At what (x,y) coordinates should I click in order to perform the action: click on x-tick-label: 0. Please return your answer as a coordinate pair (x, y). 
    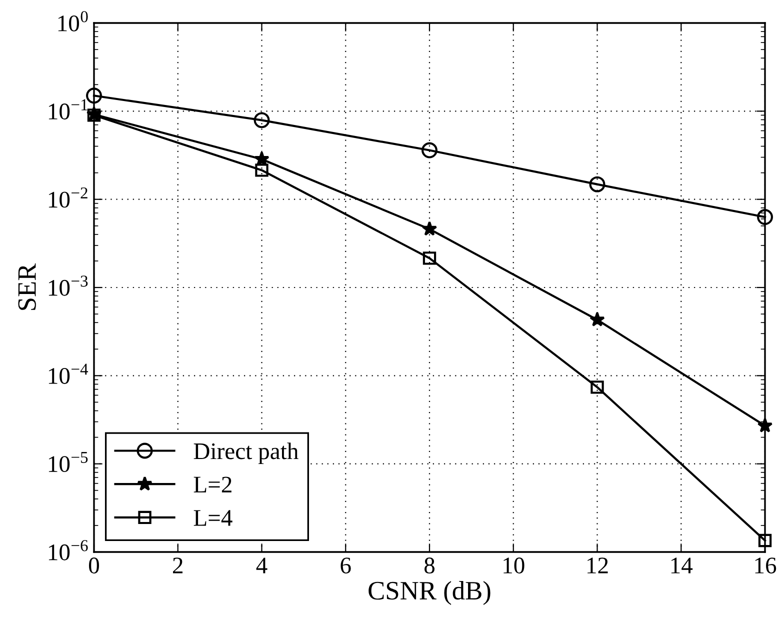
    Looking at the image, I should click on (94, 566).